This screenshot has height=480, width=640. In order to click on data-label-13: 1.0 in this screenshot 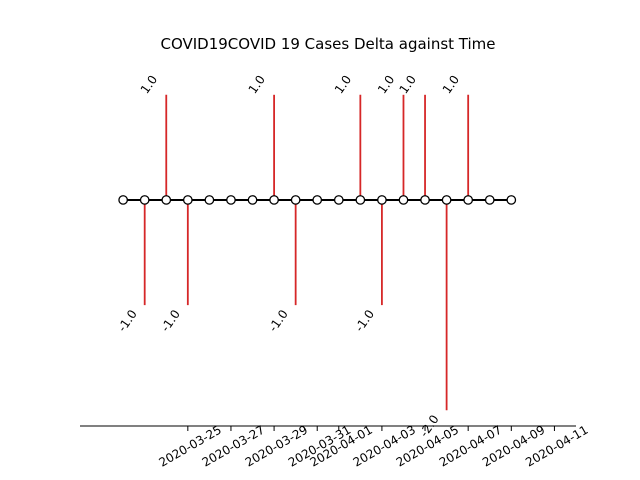, I will do `click(386, 85)`.